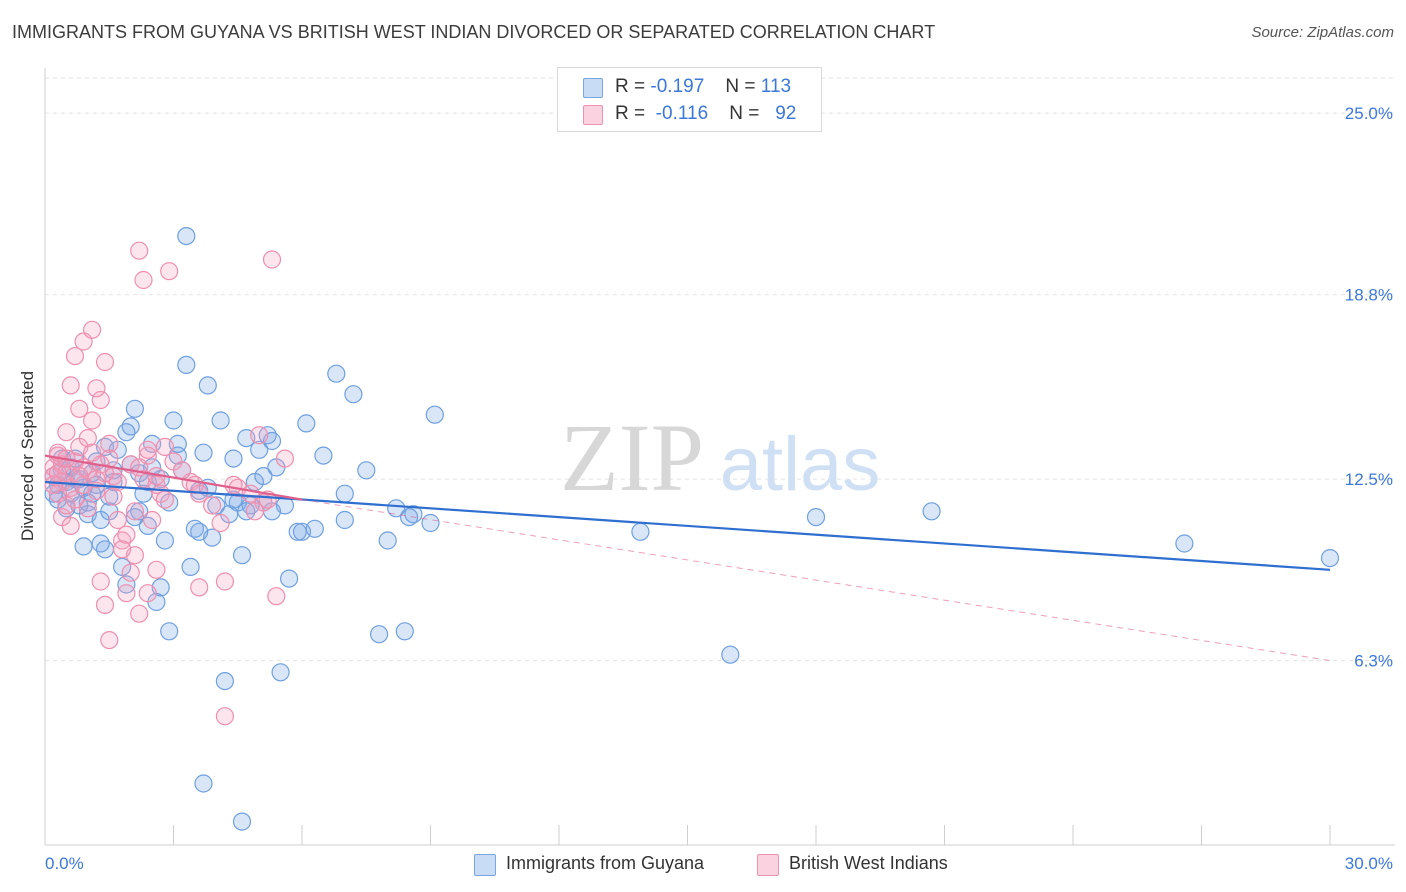 The image size is (1406, 892). What do you see at coordinates (786, 113) in the screenshot?
I see `legend-n-value: 92` at bounding box center [786, 113].